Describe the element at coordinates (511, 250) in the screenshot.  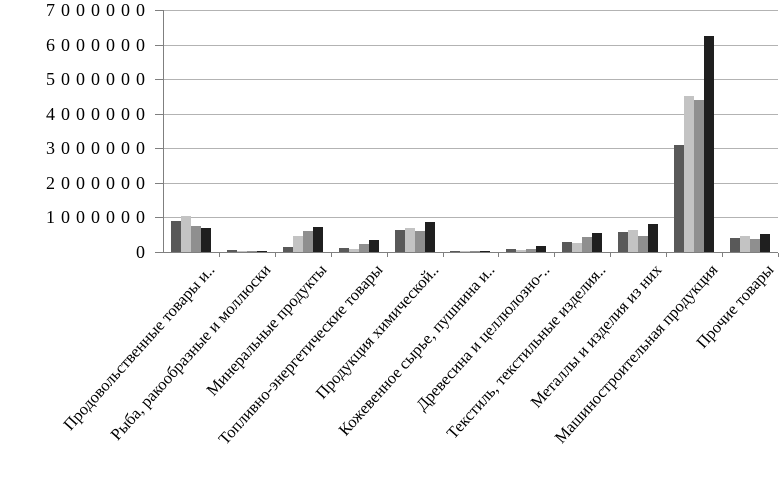
I see `bar-s1-c7` at that location.